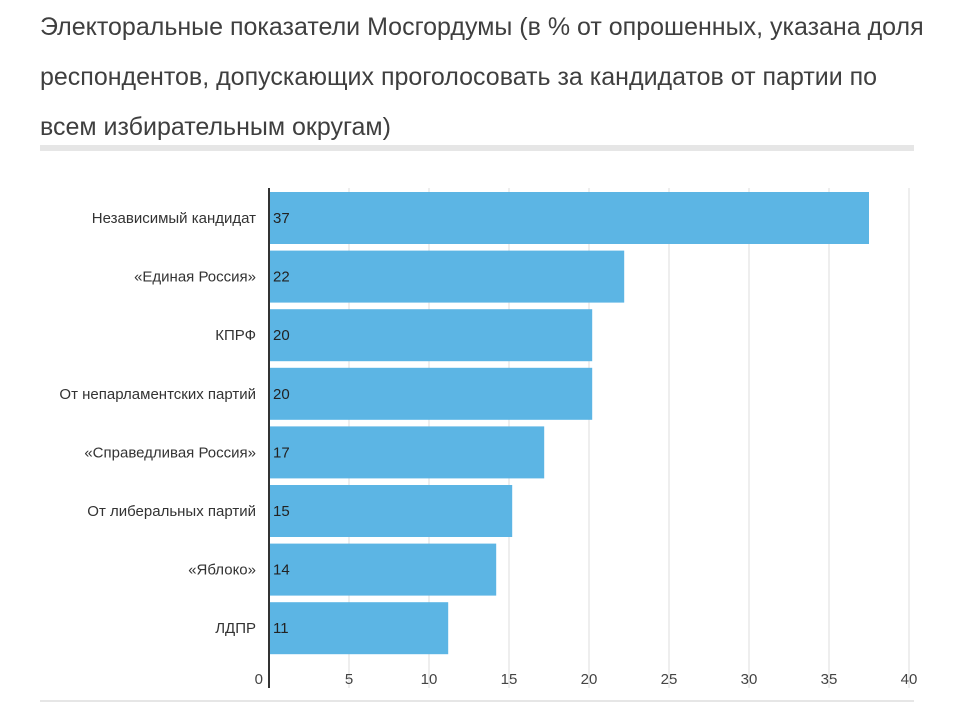  Describe the element at coordinates (669, 679) in the screenshot. I see `x-tick-label-25: 25` at that location.